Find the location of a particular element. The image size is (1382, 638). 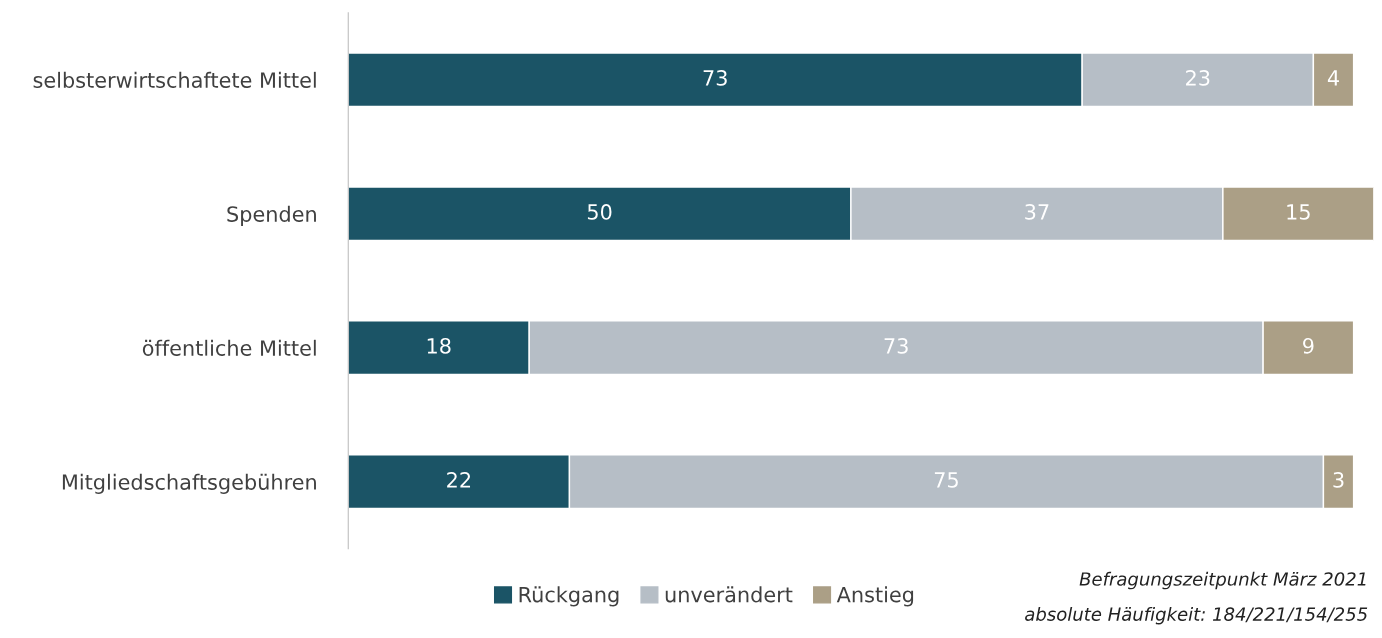

text: absolute Häufigkeit: 184/221/154/255 is located at coordinates (1196, 615).